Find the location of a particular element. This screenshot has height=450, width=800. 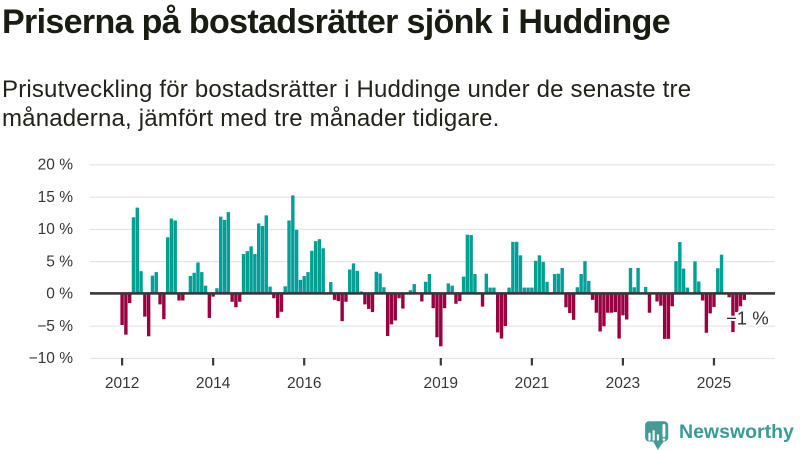

svg-text: 2019 is located at coordinates (441, 383).